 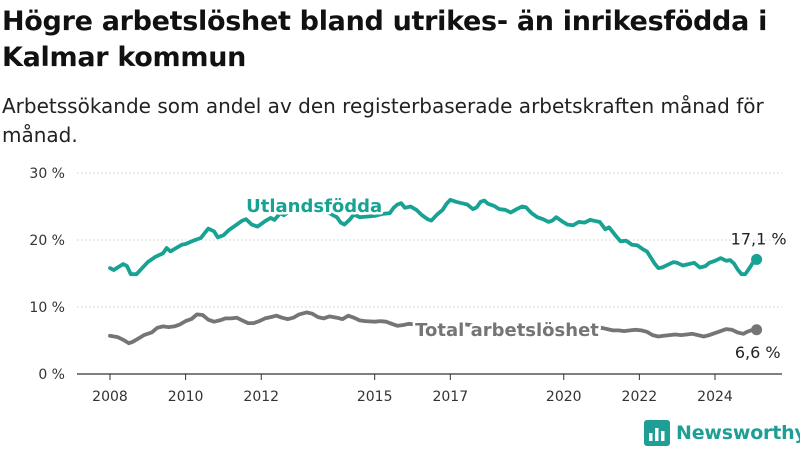 I want to click on x-axis-ticks: 2008 2010 2012 2015 2017 2020 2022 2024, so click(x=412, y=389).